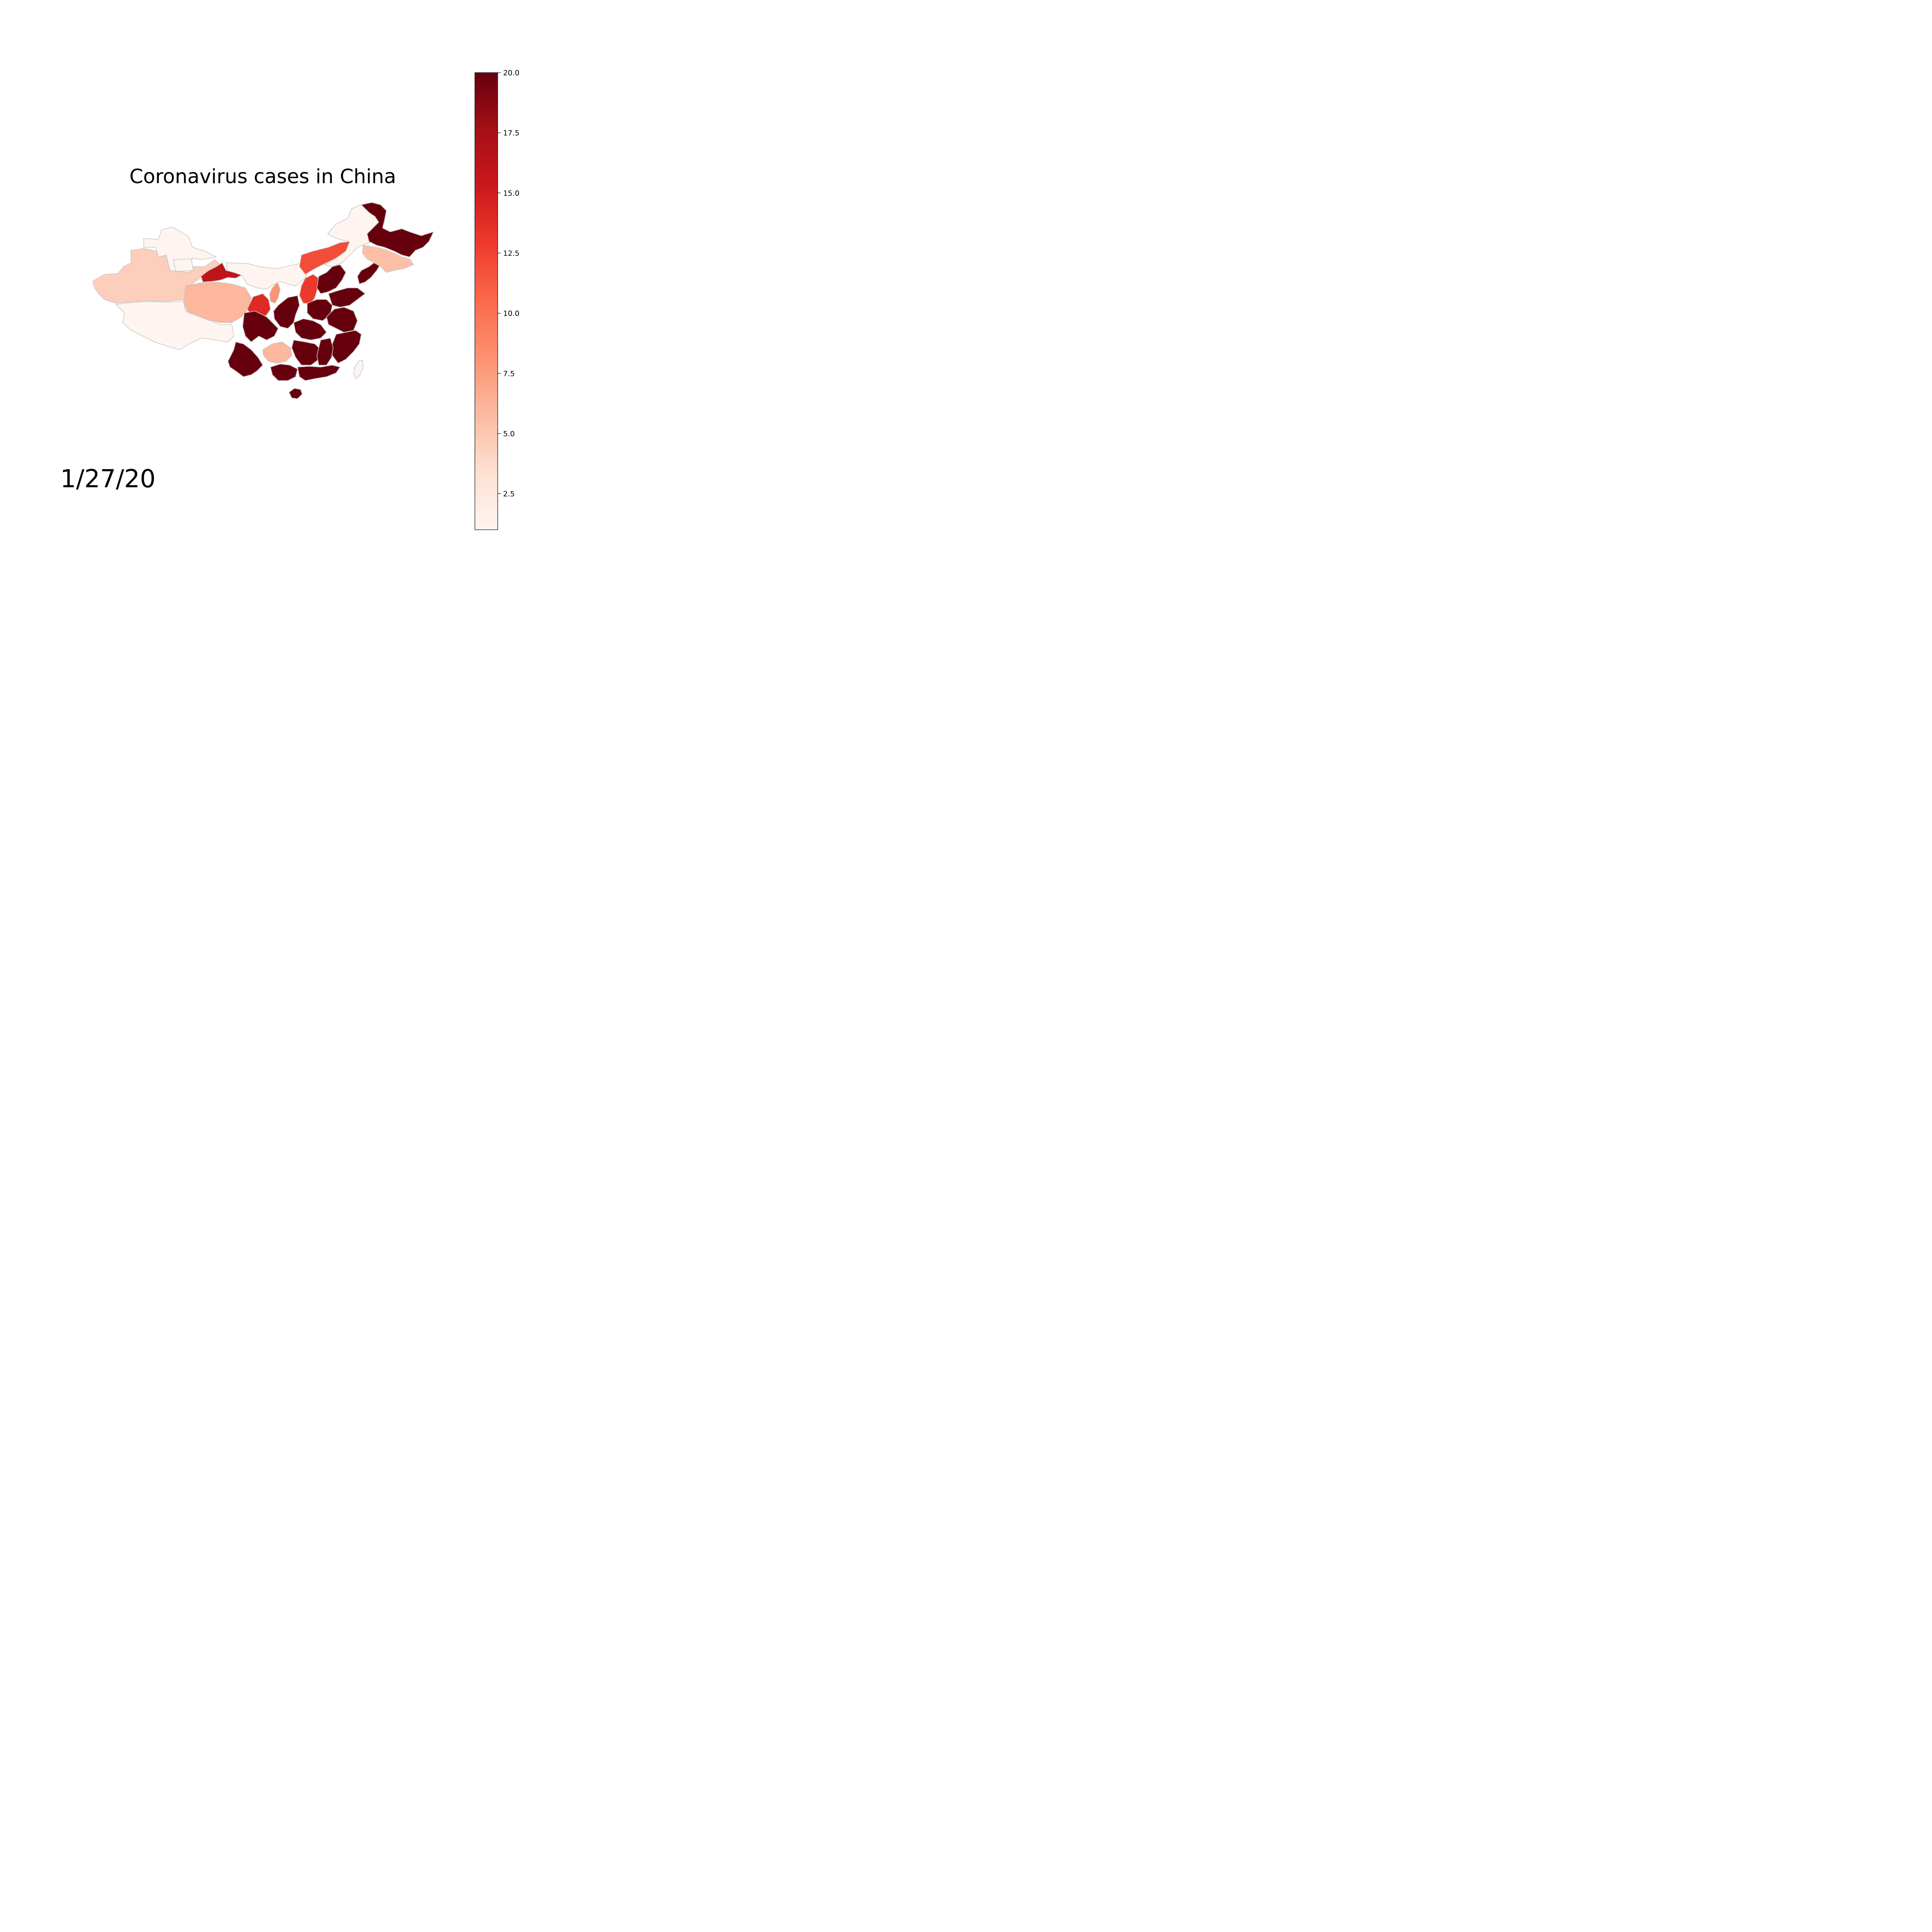 Image resolution: width=1932 pixels, height=1932 pixels. I want to click on region-guangxi, so click(284, 372).